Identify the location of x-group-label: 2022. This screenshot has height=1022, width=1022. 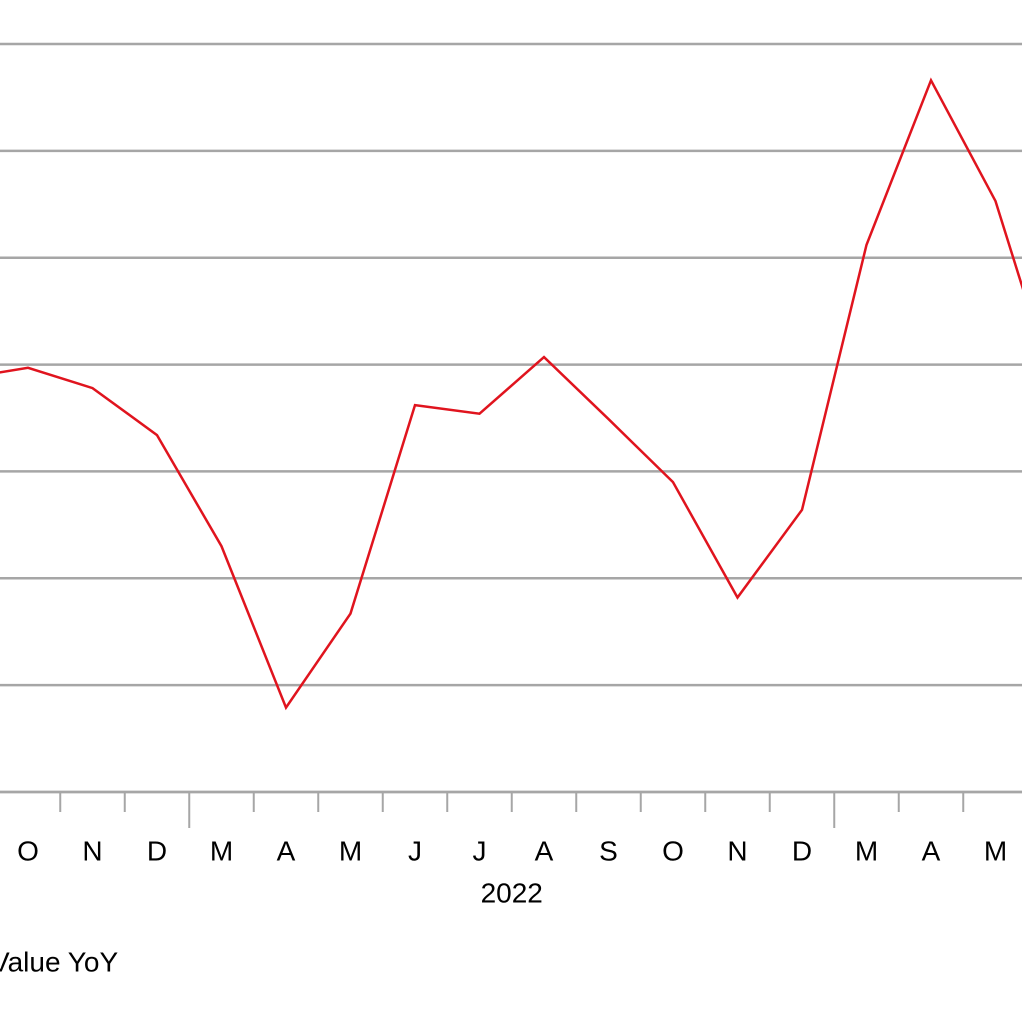
(512, 892).